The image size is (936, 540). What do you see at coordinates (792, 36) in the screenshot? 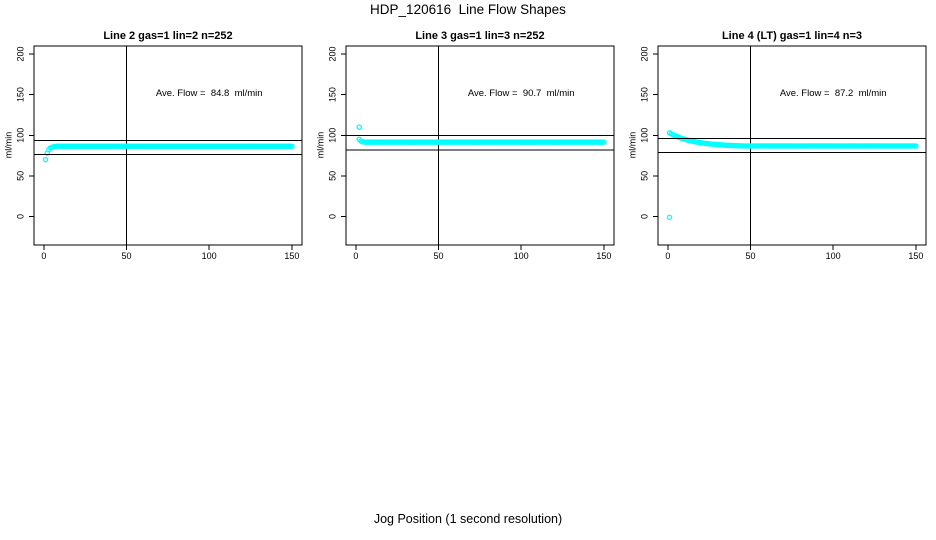
I see `panel-title: Line 4 (LT) gas=1 lin=4 n=3` at bounding box center [792, 36].